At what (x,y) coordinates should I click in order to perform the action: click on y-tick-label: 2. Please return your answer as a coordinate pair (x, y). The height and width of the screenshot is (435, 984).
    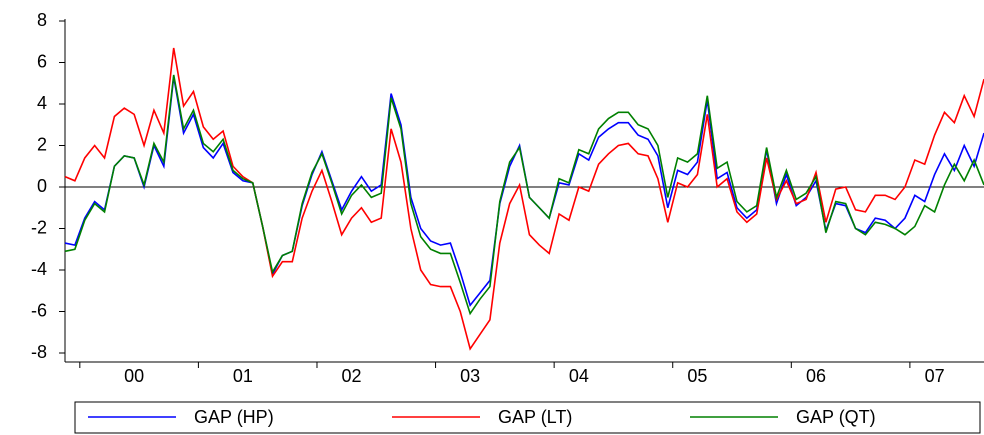
    Looking at the image, I should click on (42, 144).